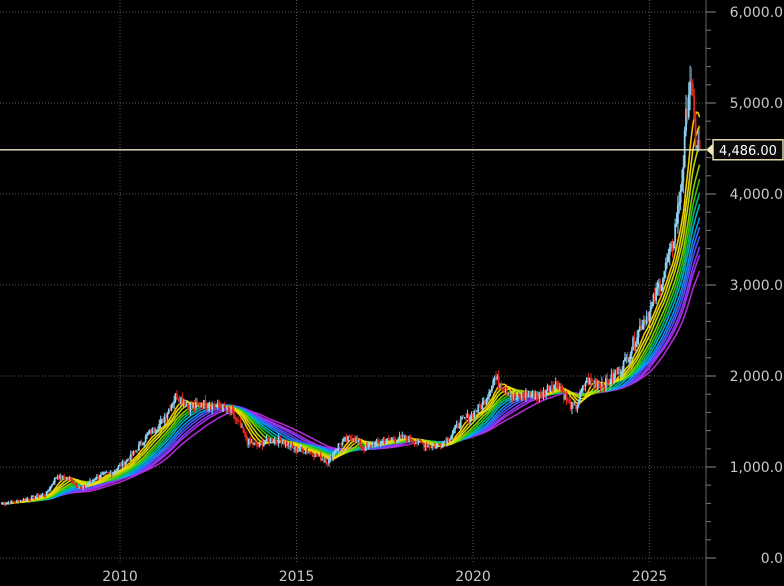  Describe the element at coordinates (756, 377) in the screenshot. I see `y-tick-label: 2,000.0` at that location.